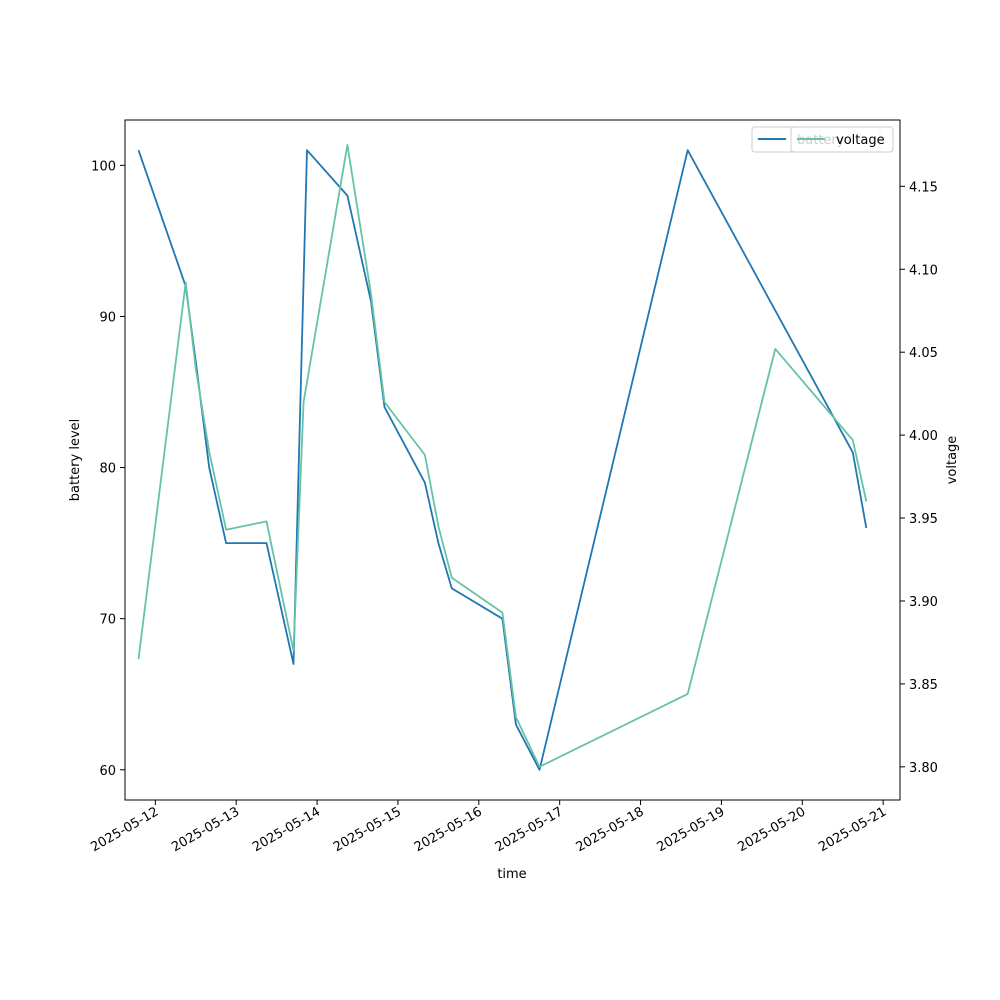  I want to click on x-tick-label: 2025-05-13, so click(205, 829).